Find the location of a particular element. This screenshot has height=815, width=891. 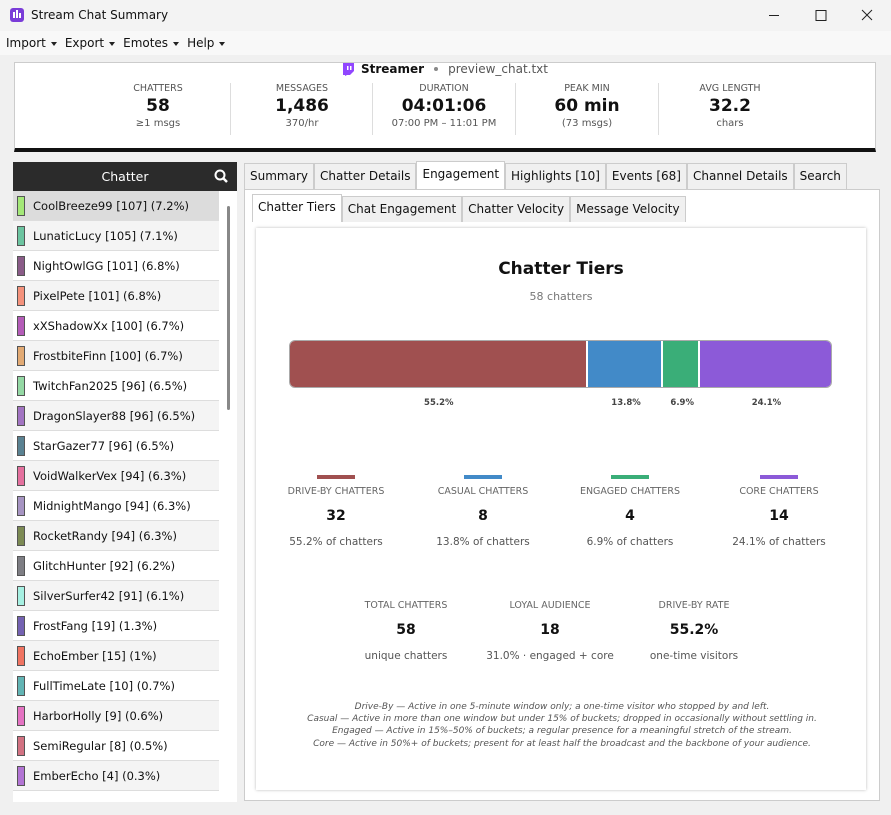

tab: Summary is located at coordinates (279, 176).